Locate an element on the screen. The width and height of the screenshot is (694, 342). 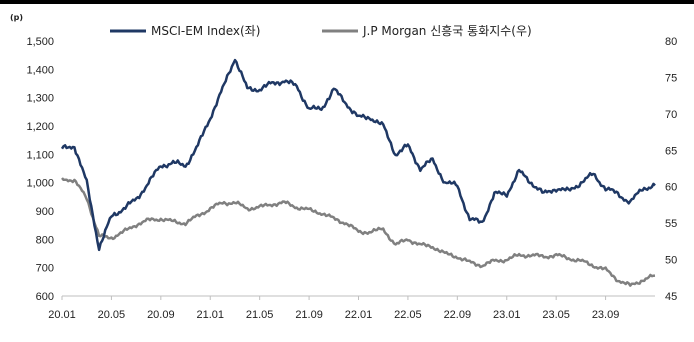
left-tick-label: 1,200 is located at coordinates (40, 127).